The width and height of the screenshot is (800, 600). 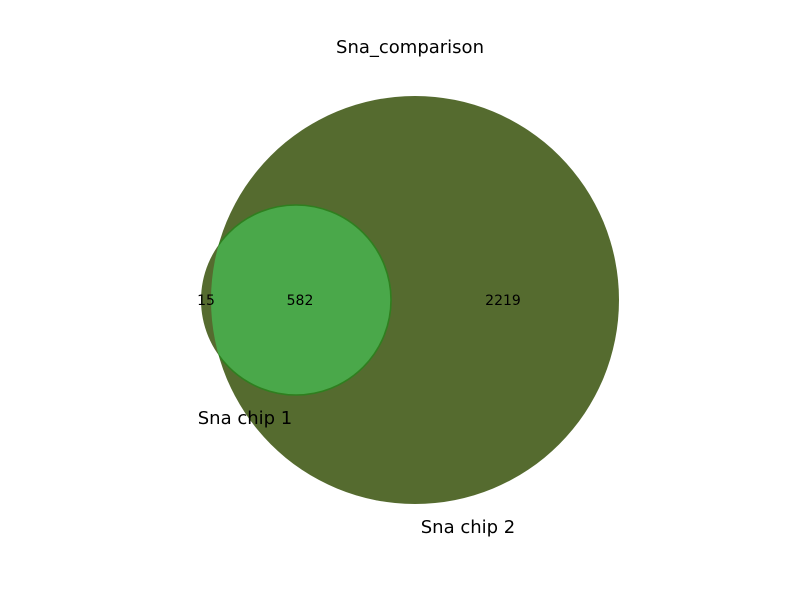 I want to click on region-count-only-chip-2: 2219, so click(x=503, y=301).